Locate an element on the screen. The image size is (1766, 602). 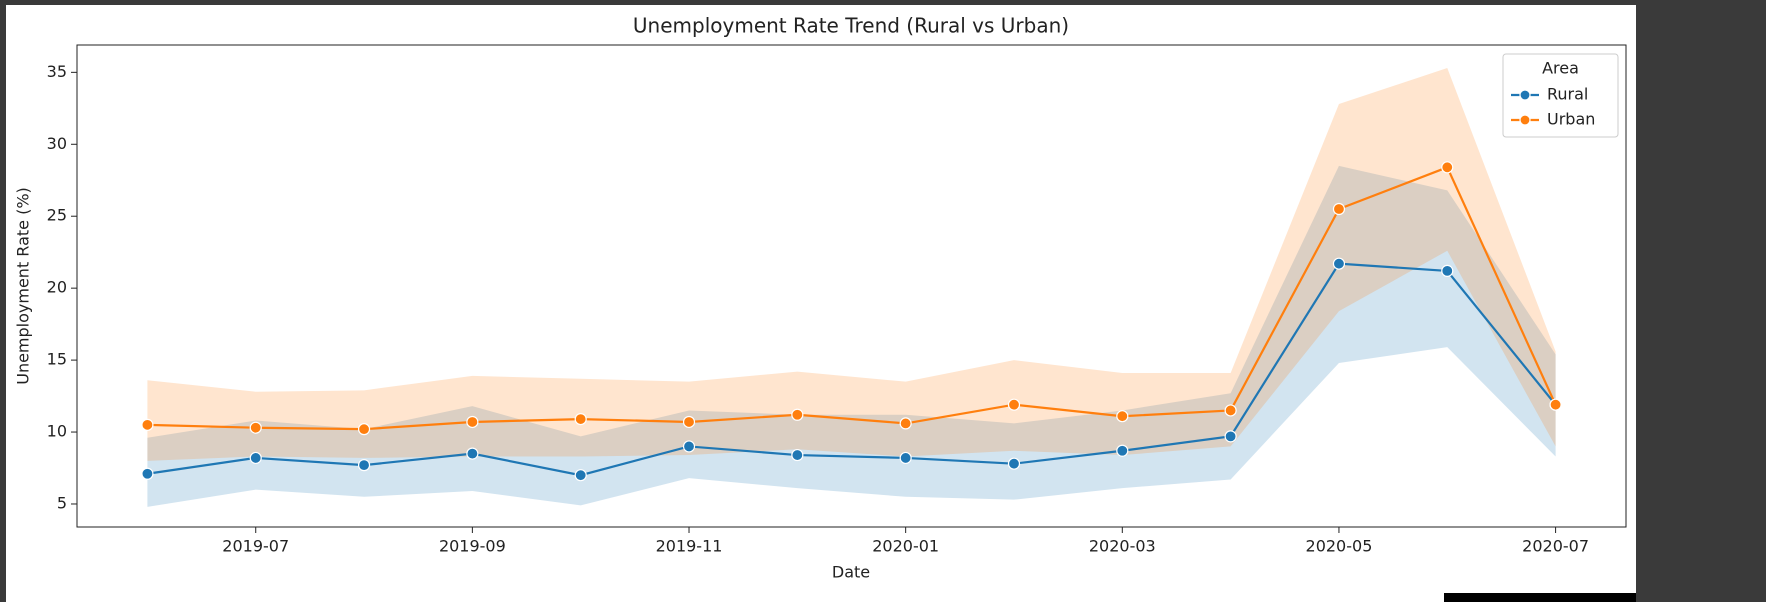
y-tick-label: 10 is located at coordinates (57, 431).